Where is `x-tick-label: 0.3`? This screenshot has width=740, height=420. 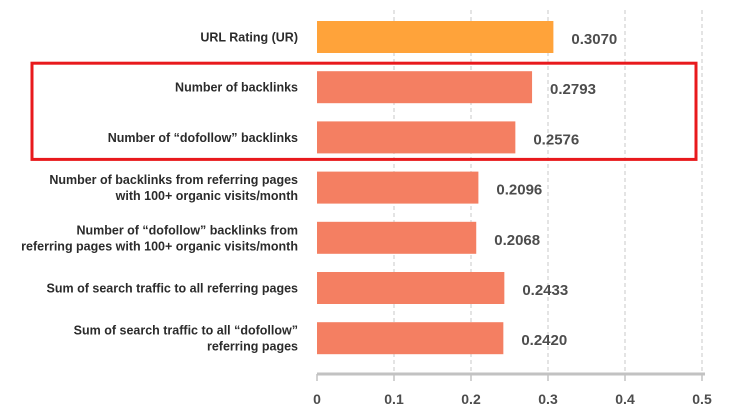 x-tick-label: 0.3 is located at coordinates (548, 399).